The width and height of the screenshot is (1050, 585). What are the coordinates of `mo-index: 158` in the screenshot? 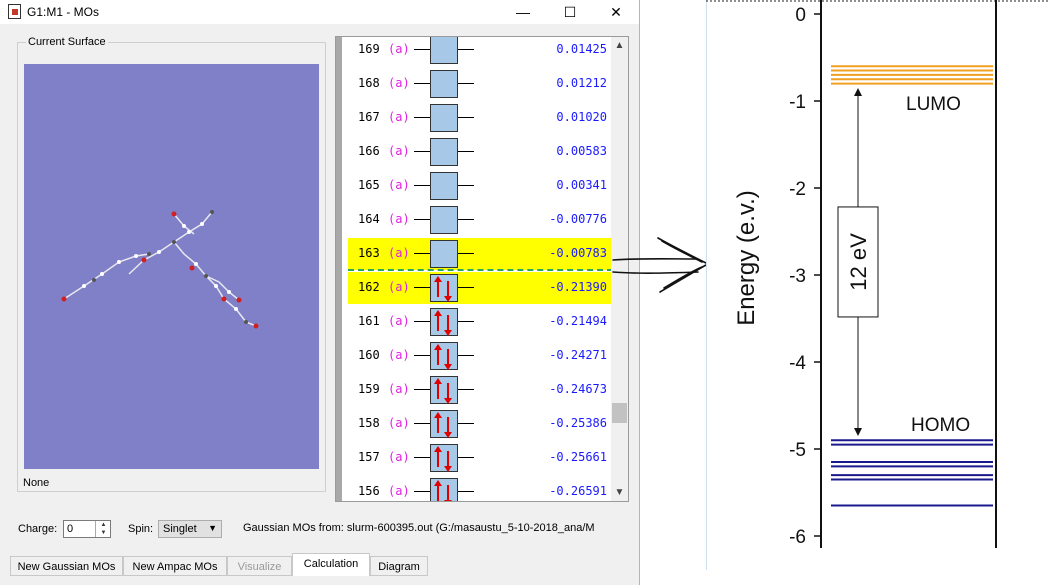 It's located at (369, 423).